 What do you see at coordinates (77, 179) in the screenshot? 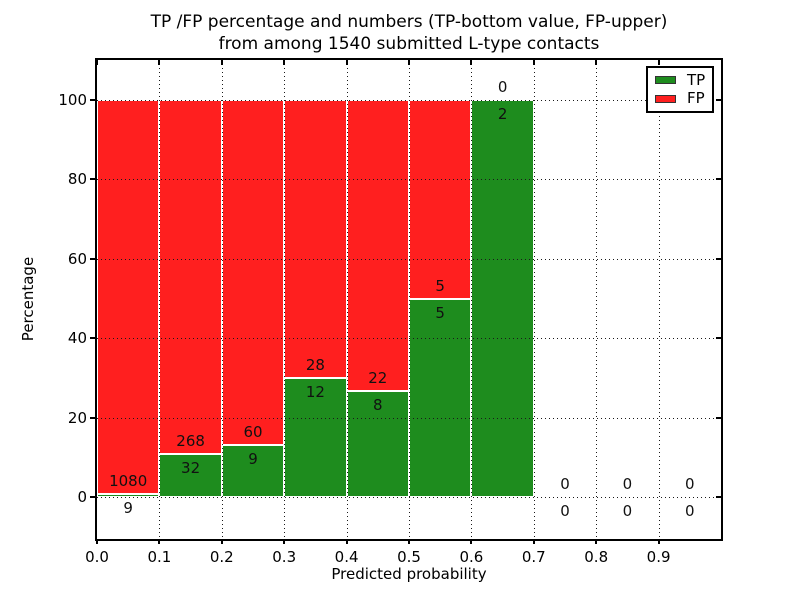
I see `y-tick-label: 80` at bounding box center [77, 179].